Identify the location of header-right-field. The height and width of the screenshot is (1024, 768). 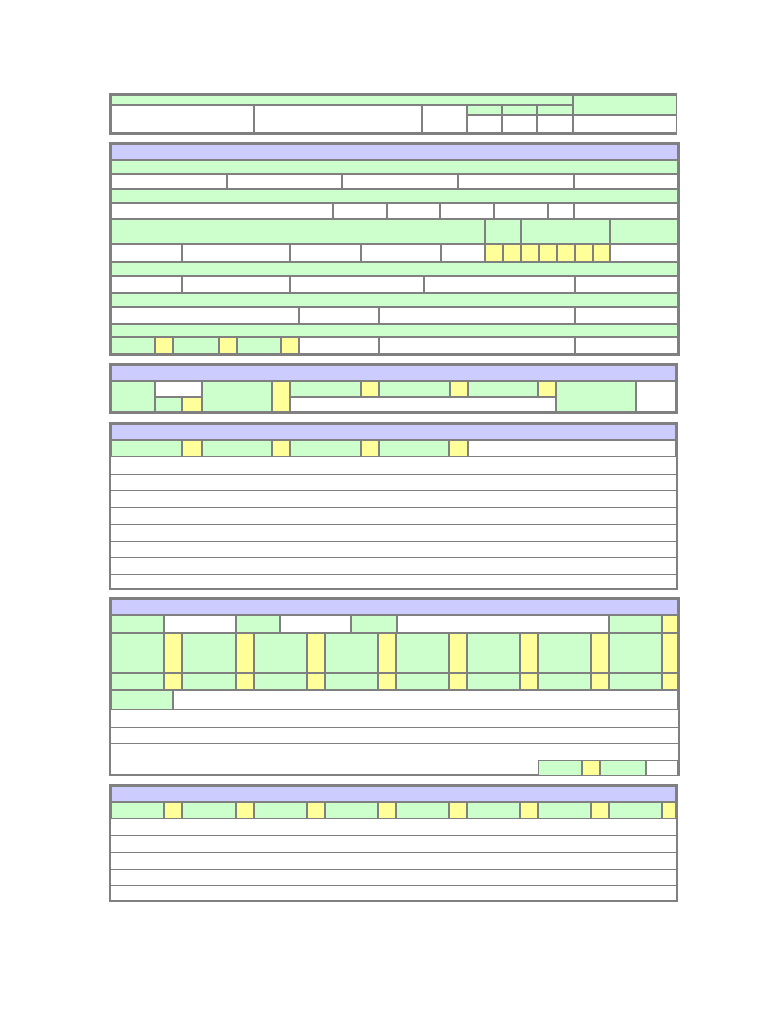
(625, 124).